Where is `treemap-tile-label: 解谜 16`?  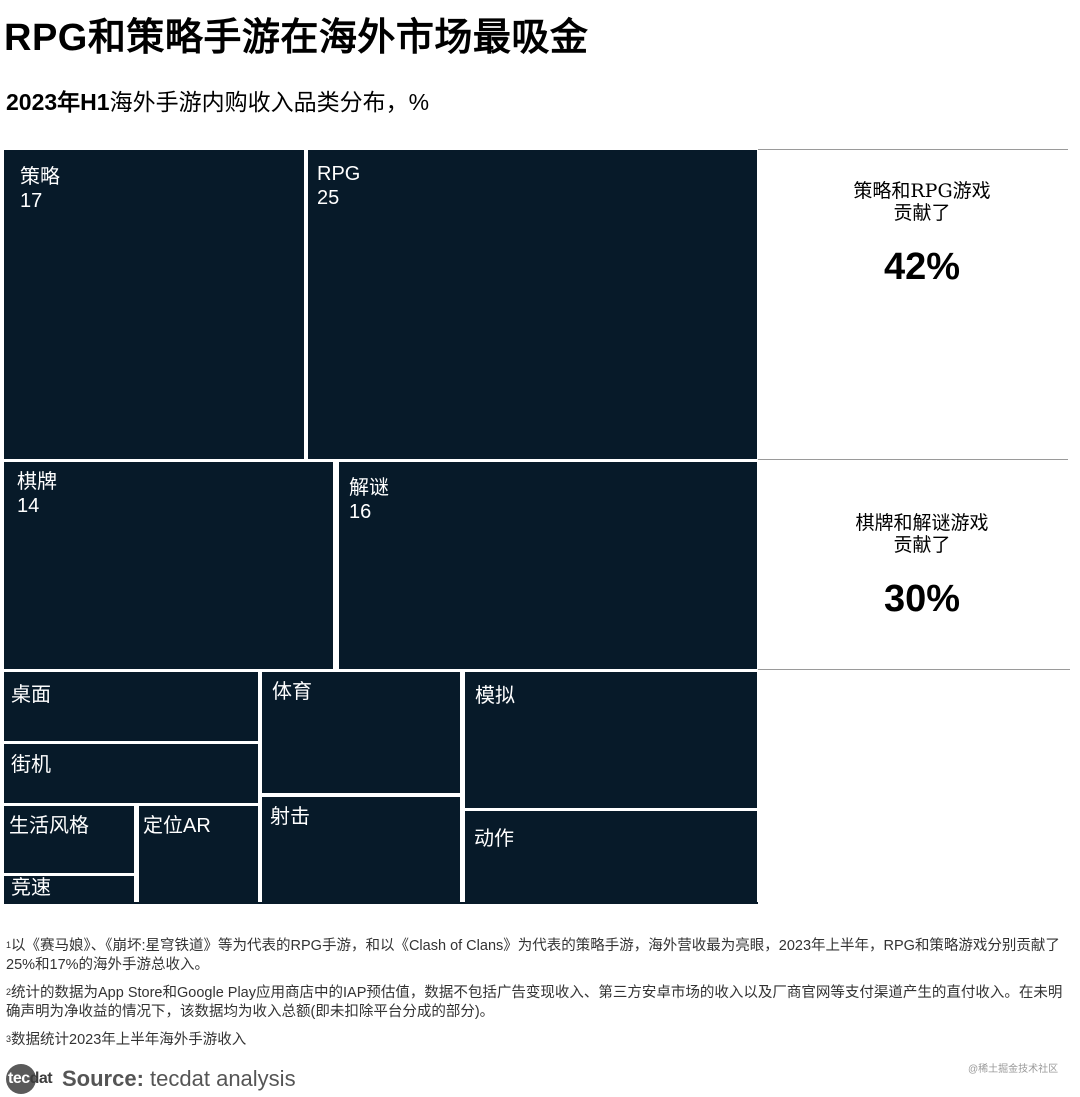
treemap-tile-label: 解谜 16 is located at coordinates (369, 500).